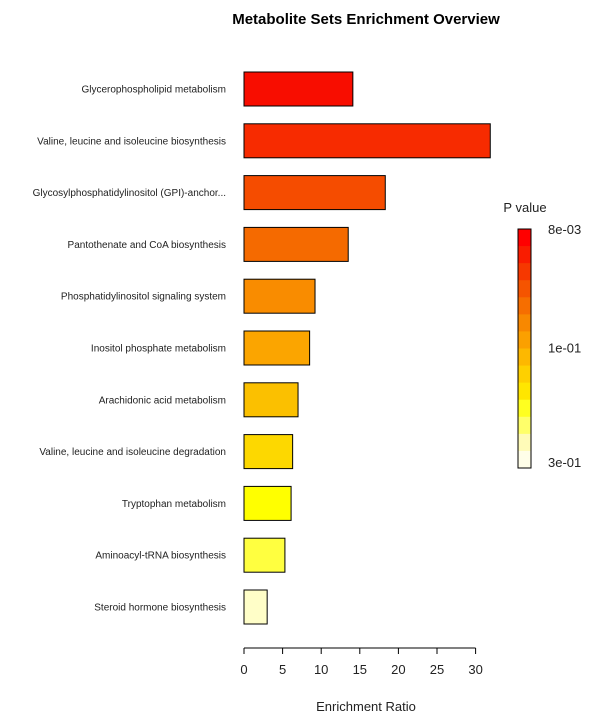 The width and height of the screenshot is (594, 724). Describe the element at coordinates (174, 504) in the screenshot. I see `category-label: Tryptophan metabolism` at that location.